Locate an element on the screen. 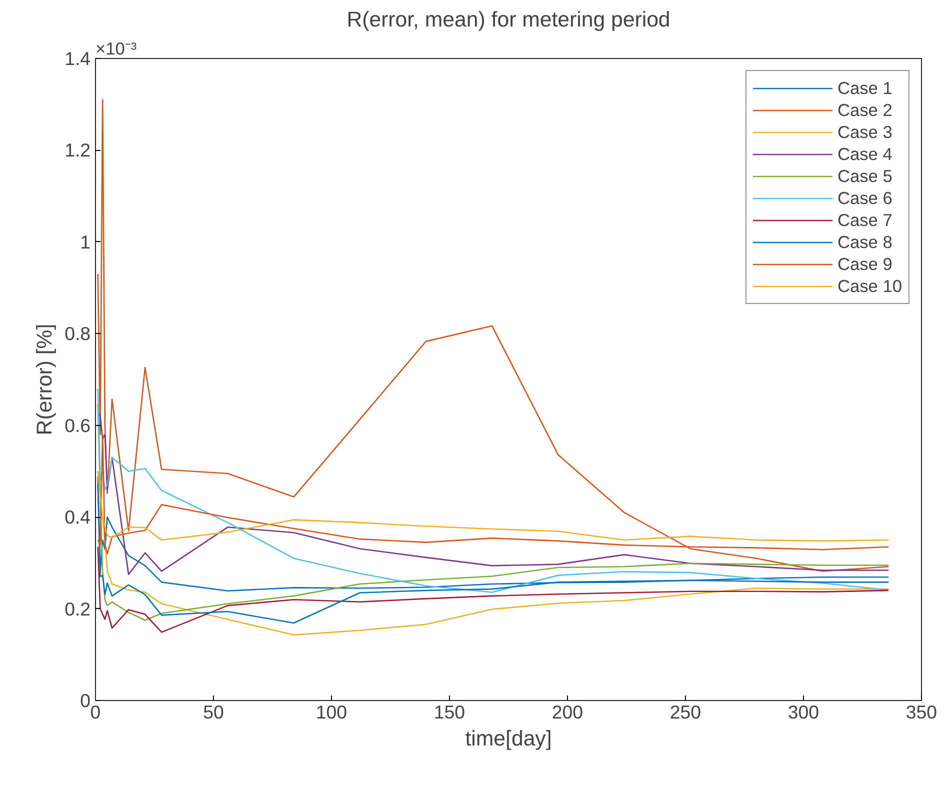  x-tick-label: 50 is located at coordinates (213, 712).